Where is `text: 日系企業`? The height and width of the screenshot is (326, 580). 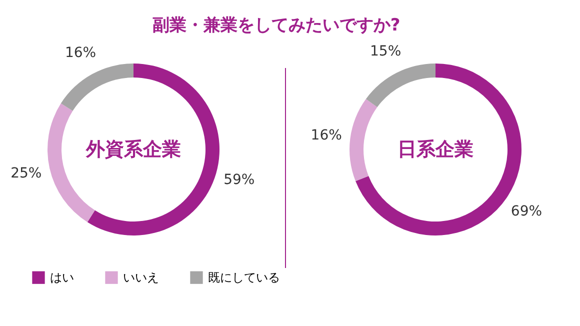
text: 日系企業 is located at coordinates (436, 149).